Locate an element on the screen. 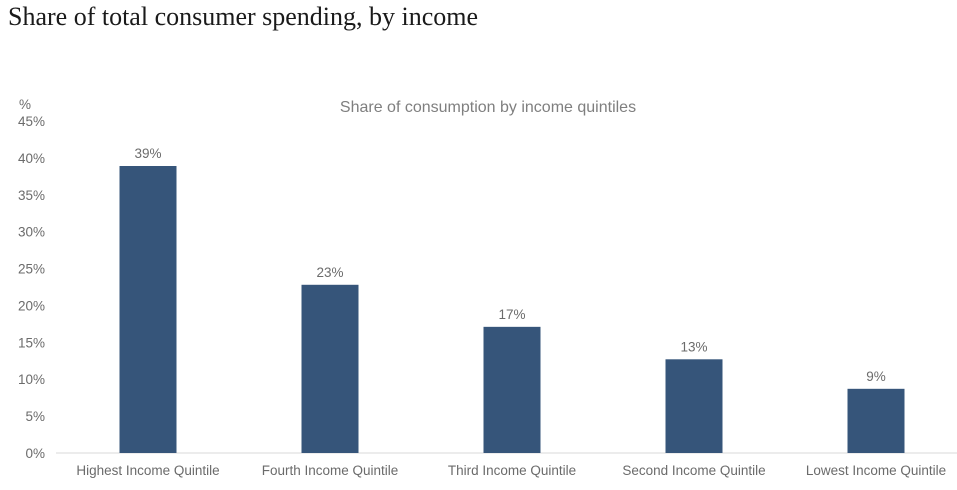 The height and width of the screenshot is (490, 957). y-tick-label: 45% is located at coordinates (31, 121).